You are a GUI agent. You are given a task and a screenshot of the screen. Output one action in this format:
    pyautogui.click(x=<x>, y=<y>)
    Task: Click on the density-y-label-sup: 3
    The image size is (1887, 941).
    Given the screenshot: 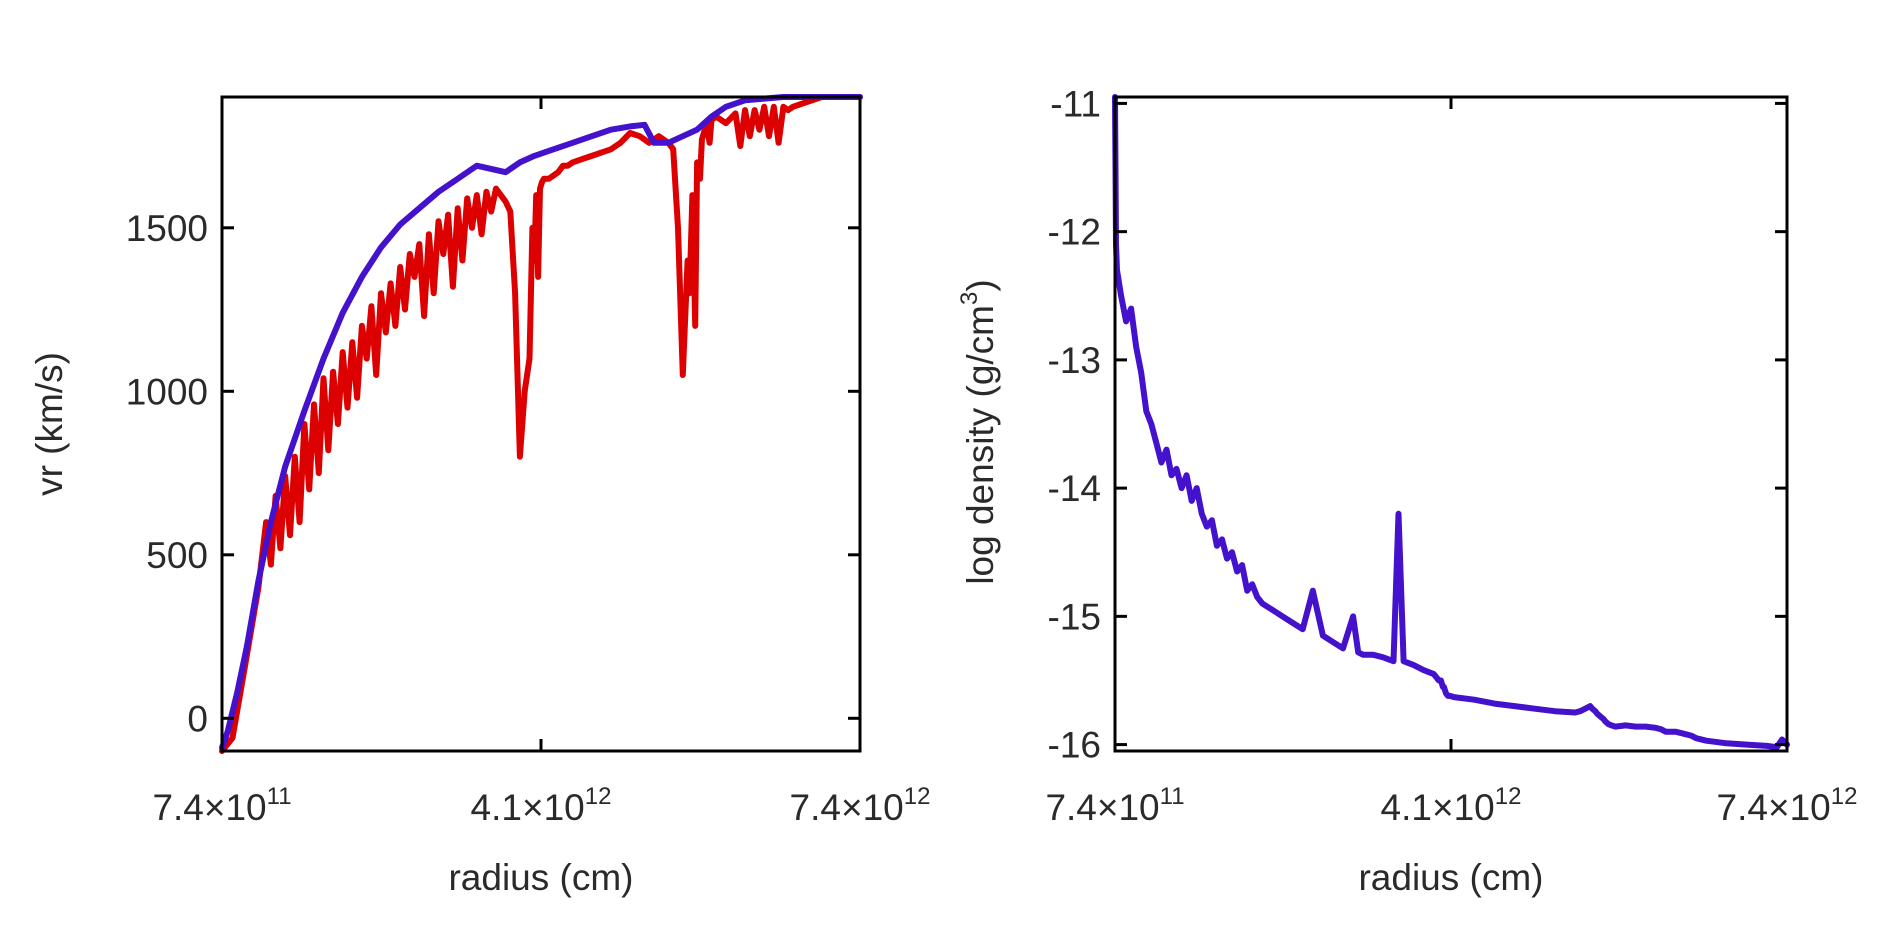 What is the action you would take?
    pyautogui.click(x=969, y=298)
    